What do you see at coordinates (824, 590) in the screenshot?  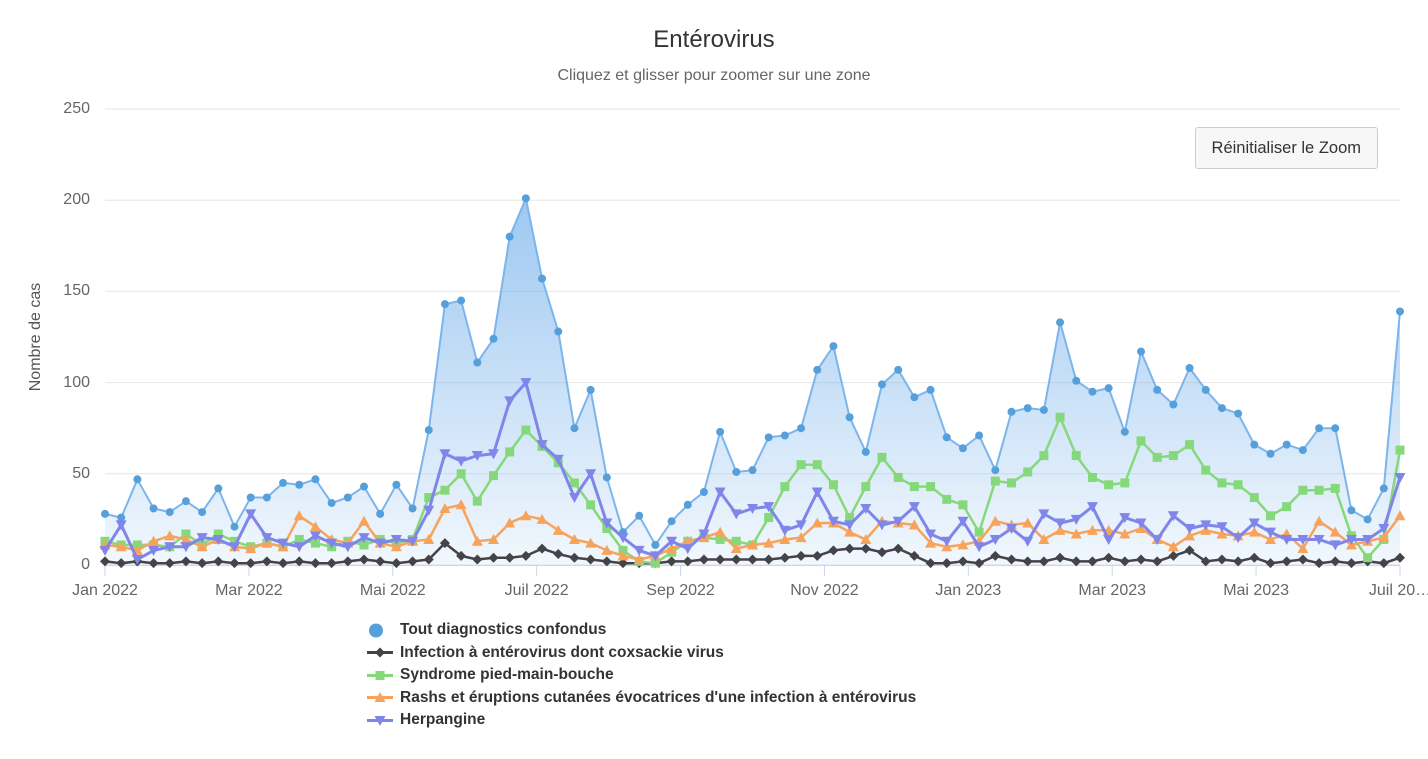 I see `x-tick-label-5: Nov 2022` at bounding box center [824, 590].